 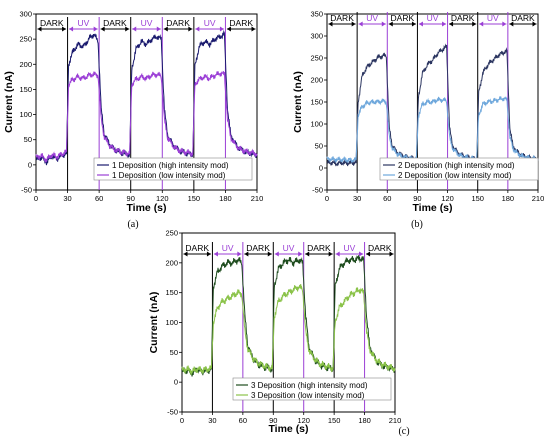 What do you see at coordinates (319, 146) in the screenshot?
I see `y-tick-label: 50` at bounding box center [319, 146].